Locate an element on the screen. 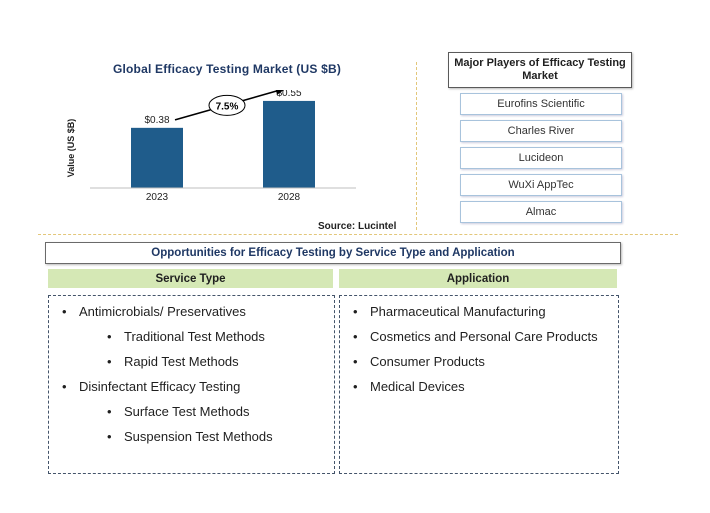 The height and width of the screenshot is (513, 710). service-type-item: • Disinfectant Efficacy Testing is located at coordinates (151, 386).